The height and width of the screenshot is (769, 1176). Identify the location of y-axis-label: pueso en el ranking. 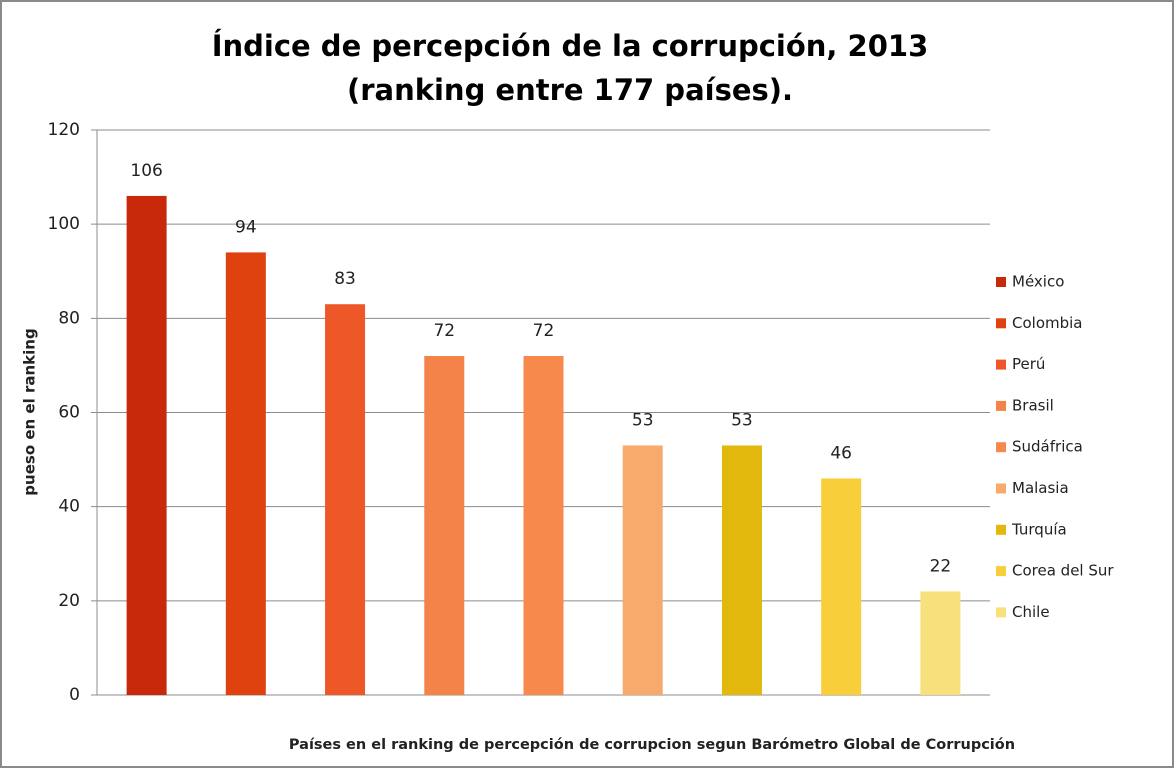
(30, 411).